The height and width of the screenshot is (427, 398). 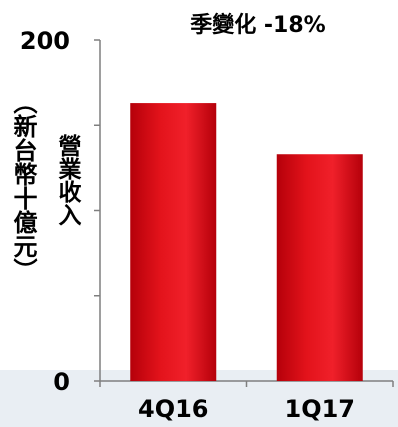 I want to click on chart-title: 季變化 -18%, so click(x=257, y=25).